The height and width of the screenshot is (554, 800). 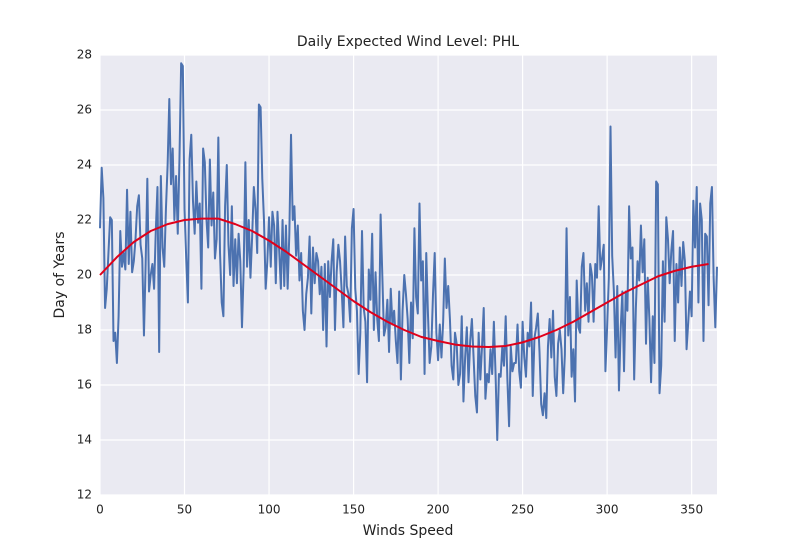 What do you see at coordinates (84, 385) in the screenshot?
I see `y-tick-label: 16` at bounding box center [84, 385].